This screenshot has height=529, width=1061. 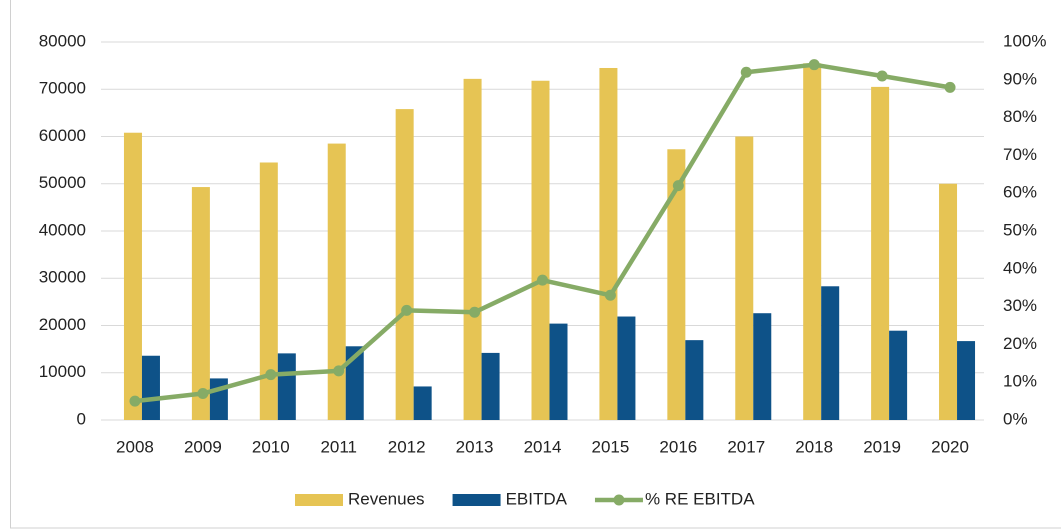 What do you see at coordinates (271, 446) in the screenshot?
I see `x-tick-label: 2010` at bounding box center [271, 446].